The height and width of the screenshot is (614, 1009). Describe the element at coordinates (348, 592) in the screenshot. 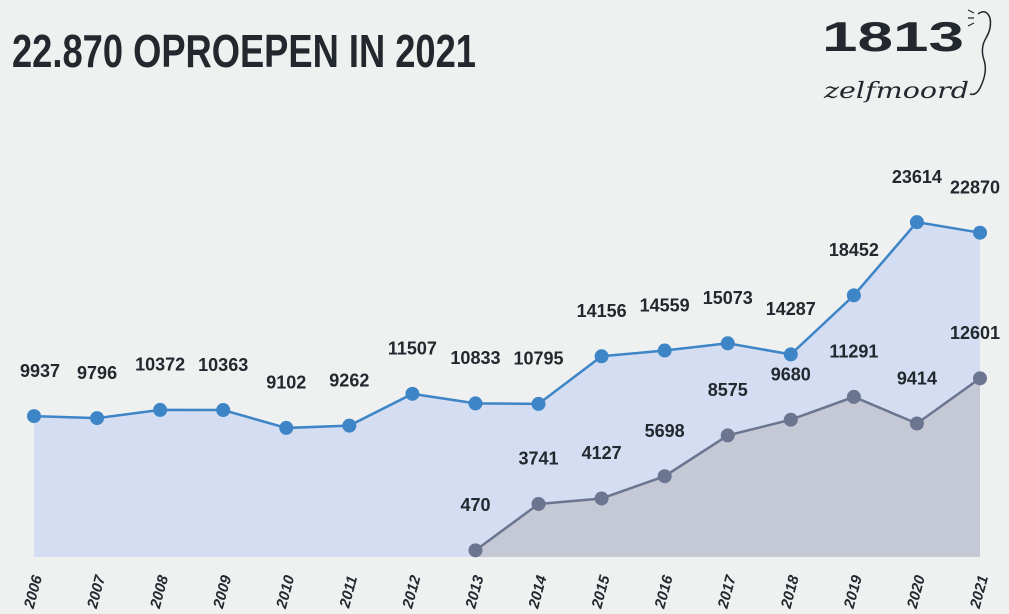

I see `x-tick-label: 2011` at that location.